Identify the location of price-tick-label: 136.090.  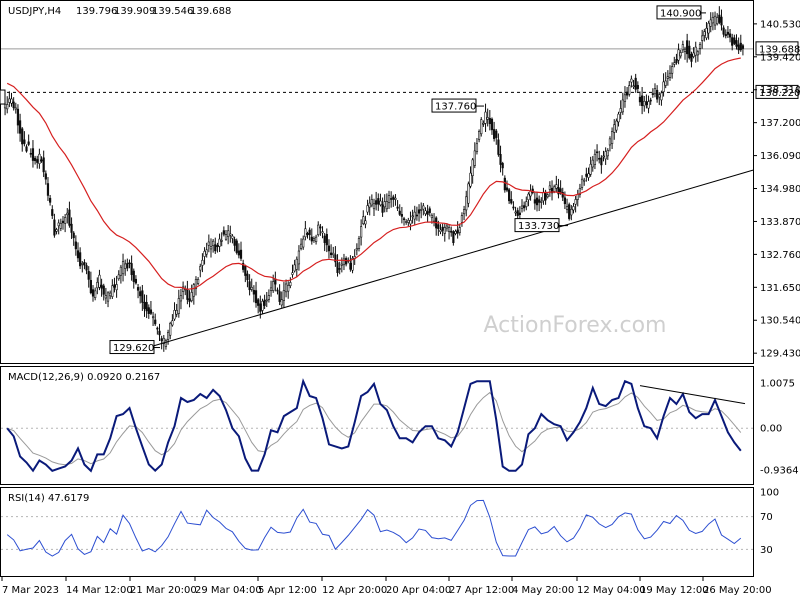
(780, 156).